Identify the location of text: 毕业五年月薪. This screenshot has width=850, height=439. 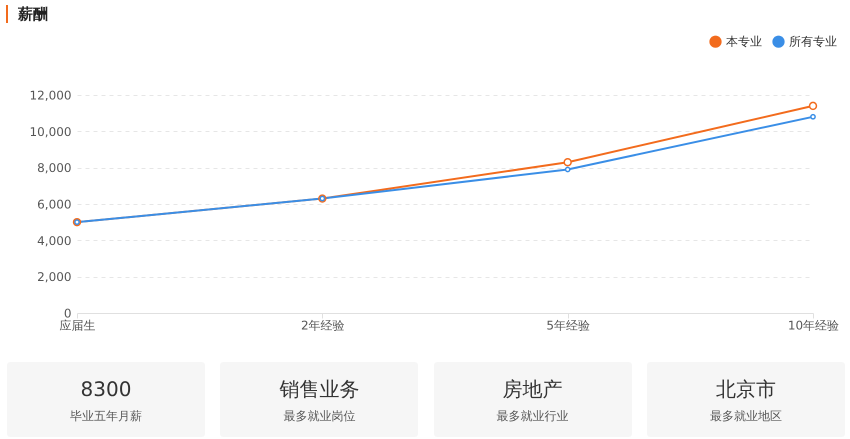
(106, 416).